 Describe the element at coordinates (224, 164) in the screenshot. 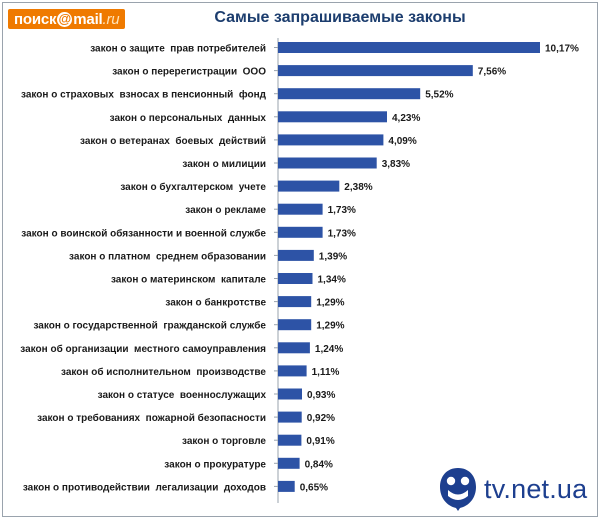

I see `category-label: закон о милиции` at that location.